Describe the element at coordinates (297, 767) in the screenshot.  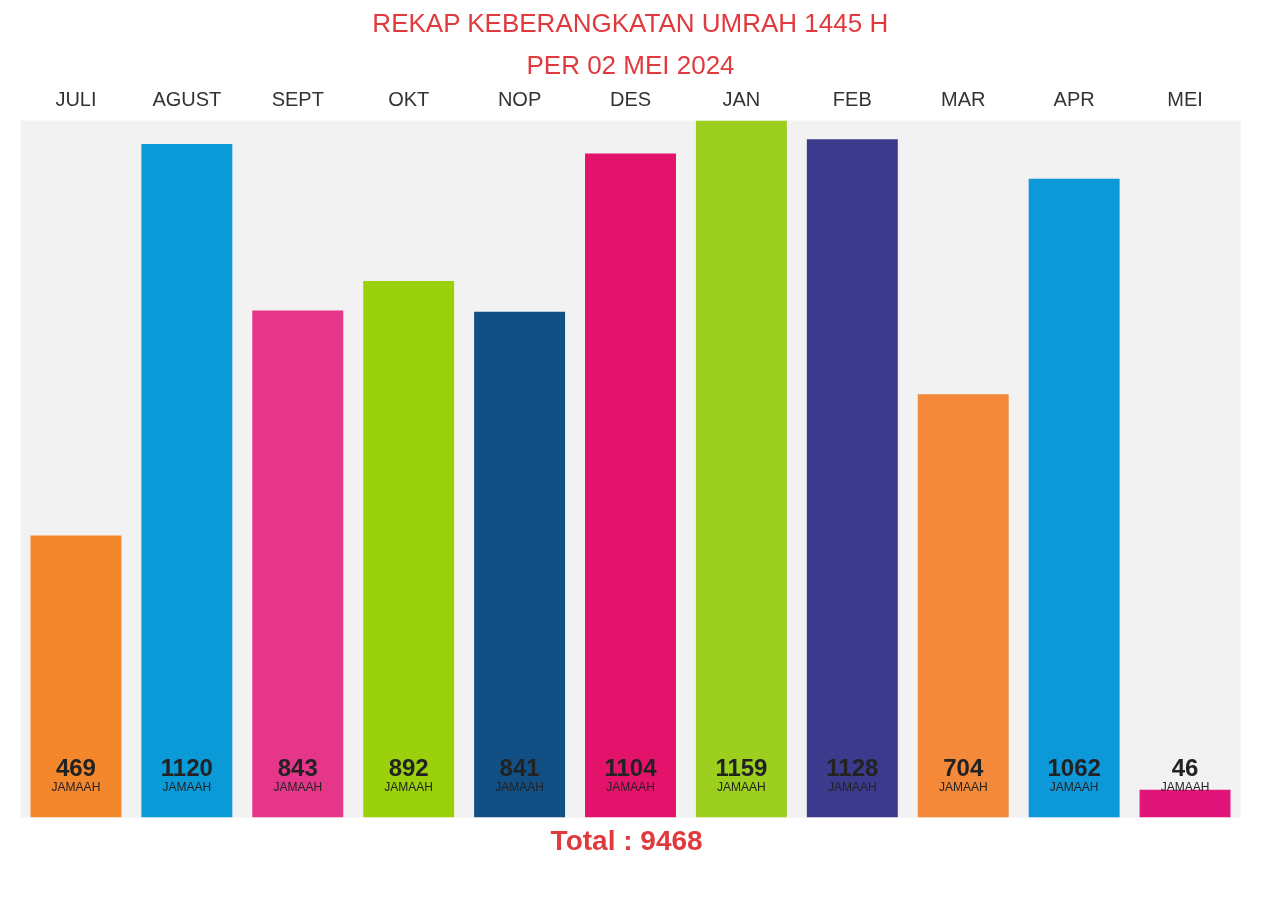
I see `data-label: 843` at that location.